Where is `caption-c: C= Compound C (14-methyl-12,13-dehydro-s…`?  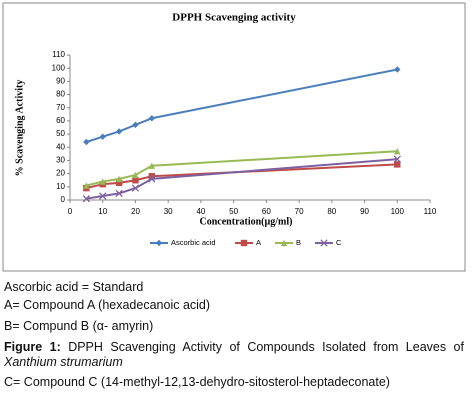 caption-c: C= Compound C (14-methyl-12,13-dehydro-s… is located at coordinates (197, 382).